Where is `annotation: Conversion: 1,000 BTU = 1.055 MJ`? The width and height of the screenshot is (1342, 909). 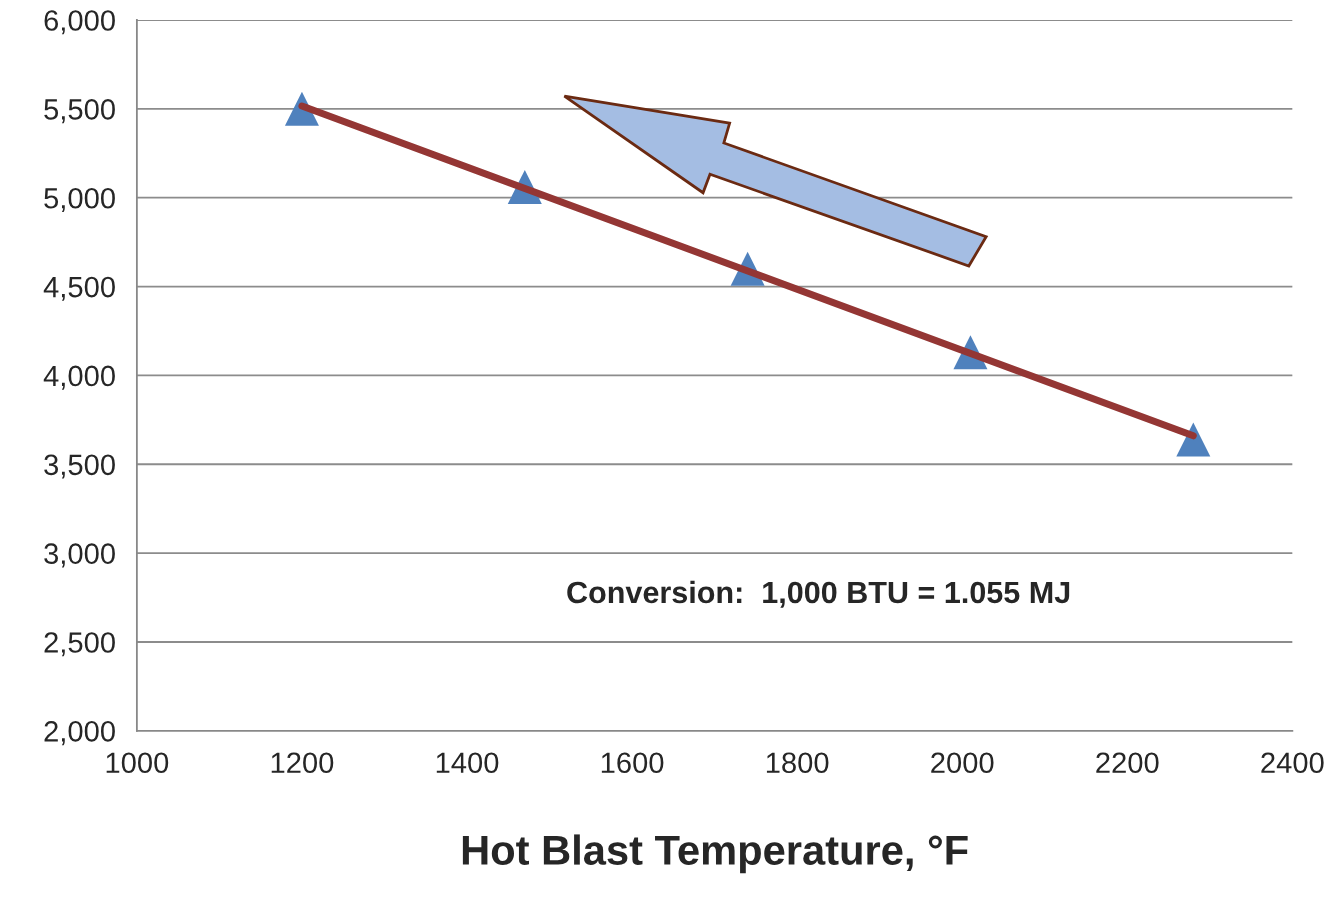
annotation: Conversion: 1,000 BTU = 1.055 MJ is located at coordinates (818, 594).